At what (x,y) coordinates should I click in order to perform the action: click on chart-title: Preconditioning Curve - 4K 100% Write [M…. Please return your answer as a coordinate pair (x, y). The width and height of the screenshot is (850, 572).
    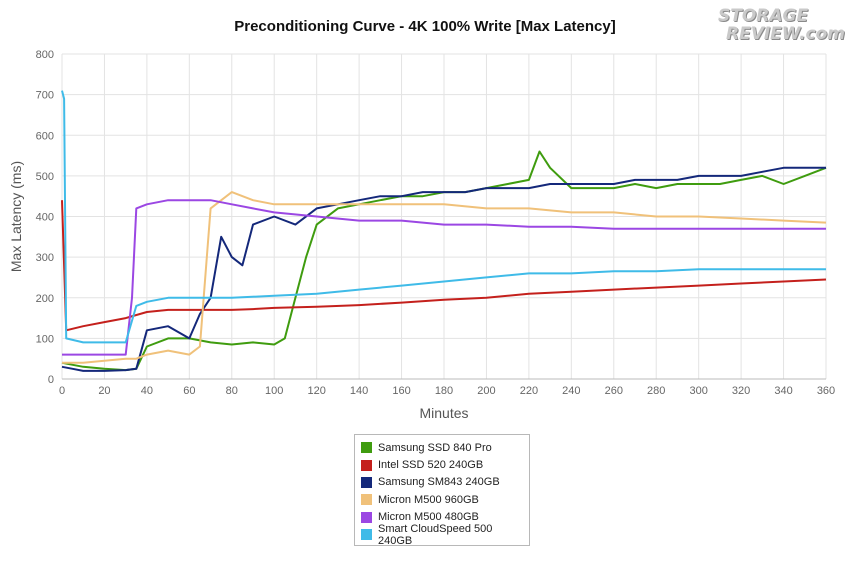
    Looking at the image, I should click on (425, 26).